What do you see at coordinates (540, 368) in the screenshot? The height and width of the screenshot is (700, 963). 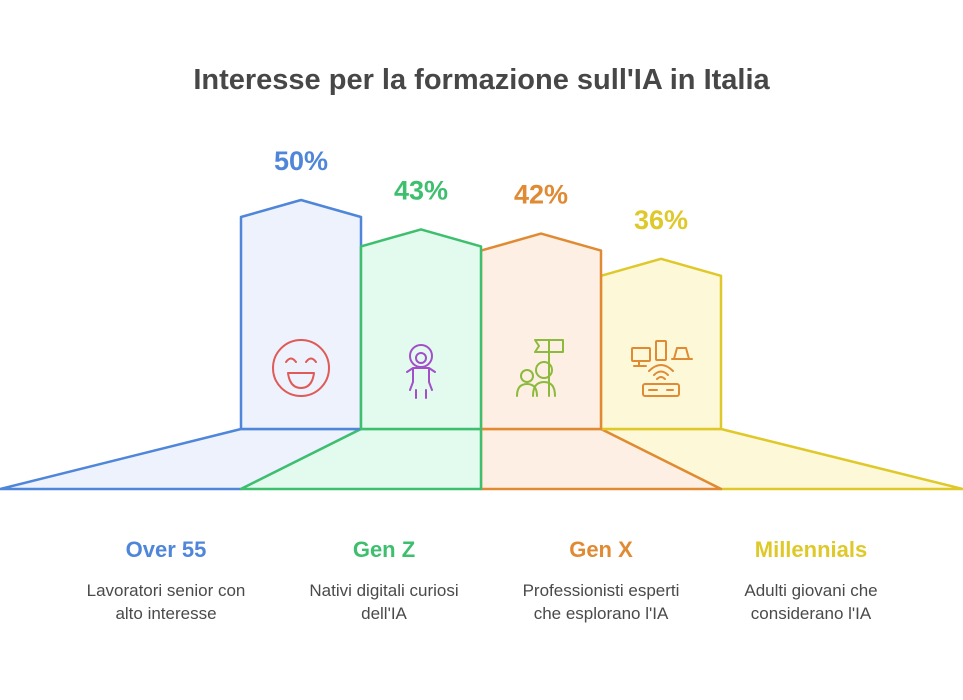 I see `team-with-flag-icon` at bounding box center [540, 368].